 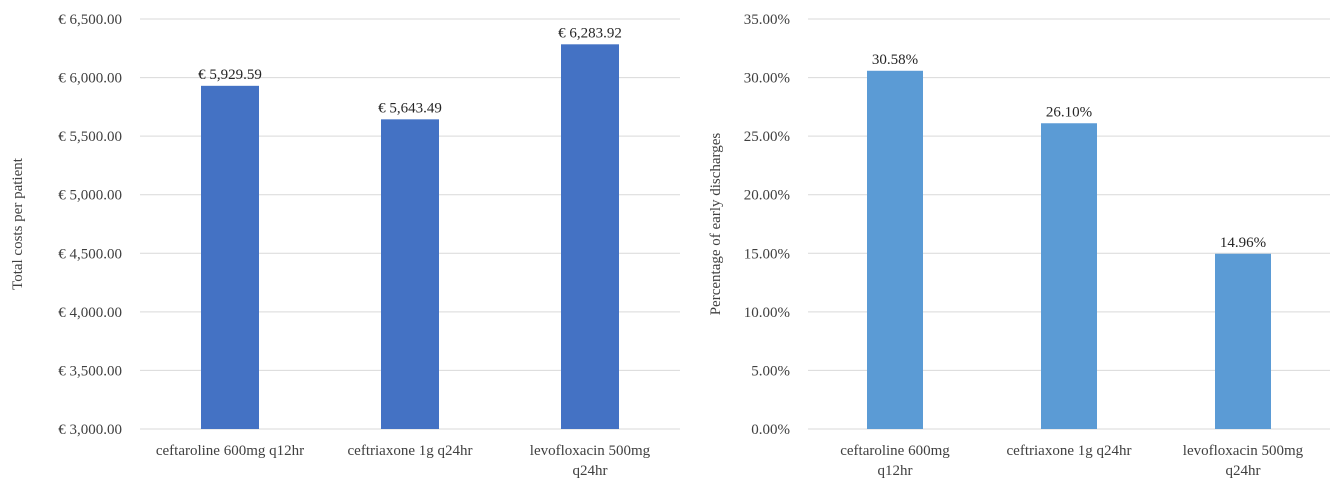 I want to click on discharge-data-label: 26.10%, so click(x=1069, y=112).